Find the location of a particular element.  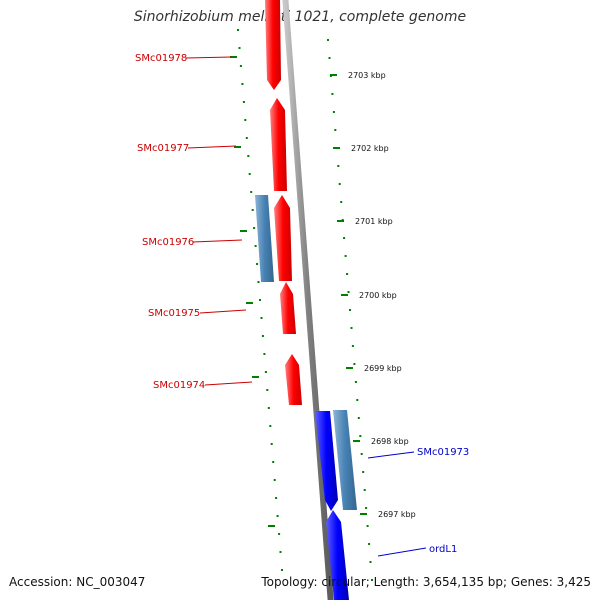

gene-label-smc01976: SMc01976 is located at coordinates (168, 242).